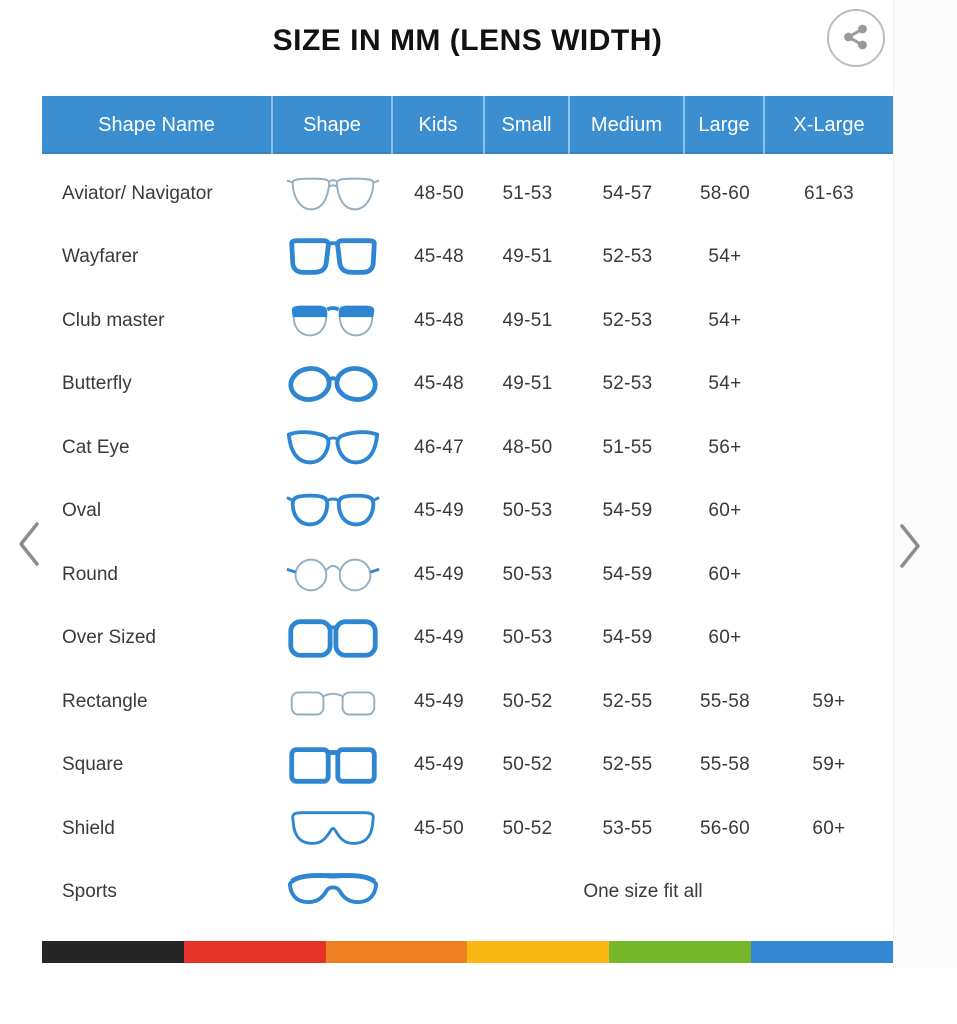 This screenshot has width=957, height=1024. Describe the element at coordinates (333, 194) in the screenshot. I see `aviator-glasses-icon` at that location.